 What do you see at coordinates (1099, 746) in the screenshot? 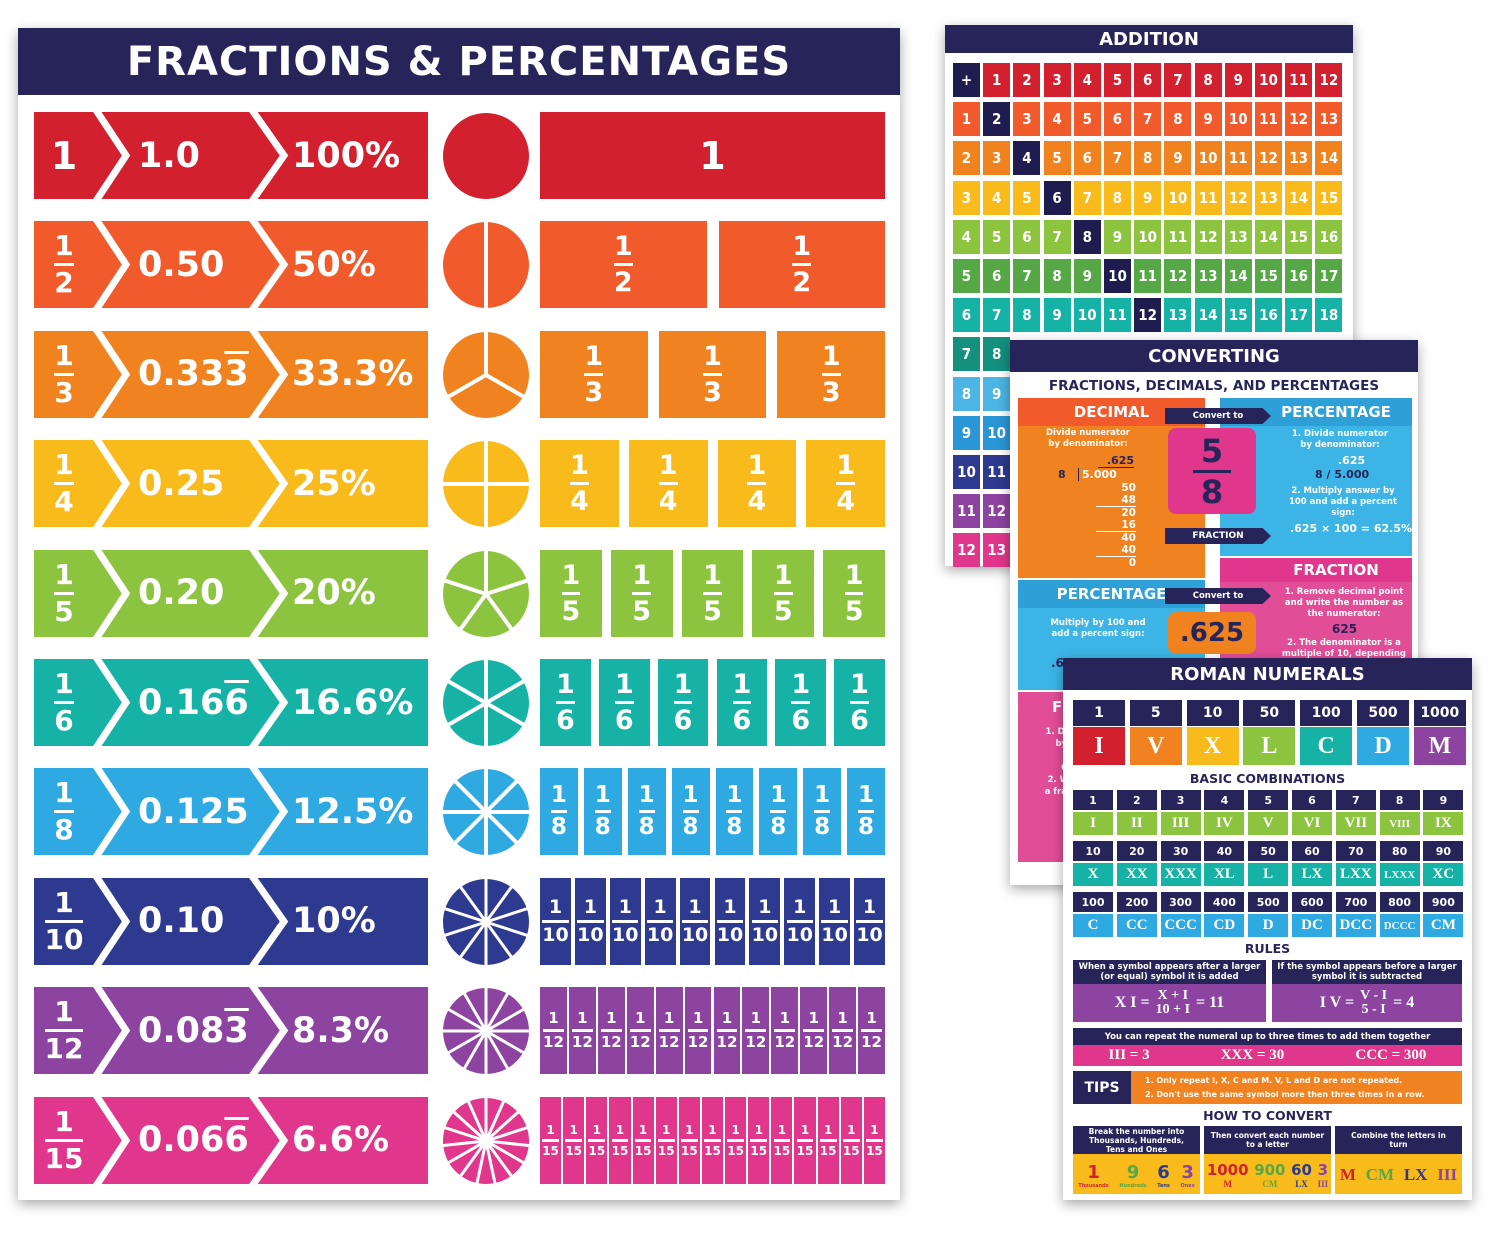
I see `roman-letter: I` at bounding box center [1099, 746].